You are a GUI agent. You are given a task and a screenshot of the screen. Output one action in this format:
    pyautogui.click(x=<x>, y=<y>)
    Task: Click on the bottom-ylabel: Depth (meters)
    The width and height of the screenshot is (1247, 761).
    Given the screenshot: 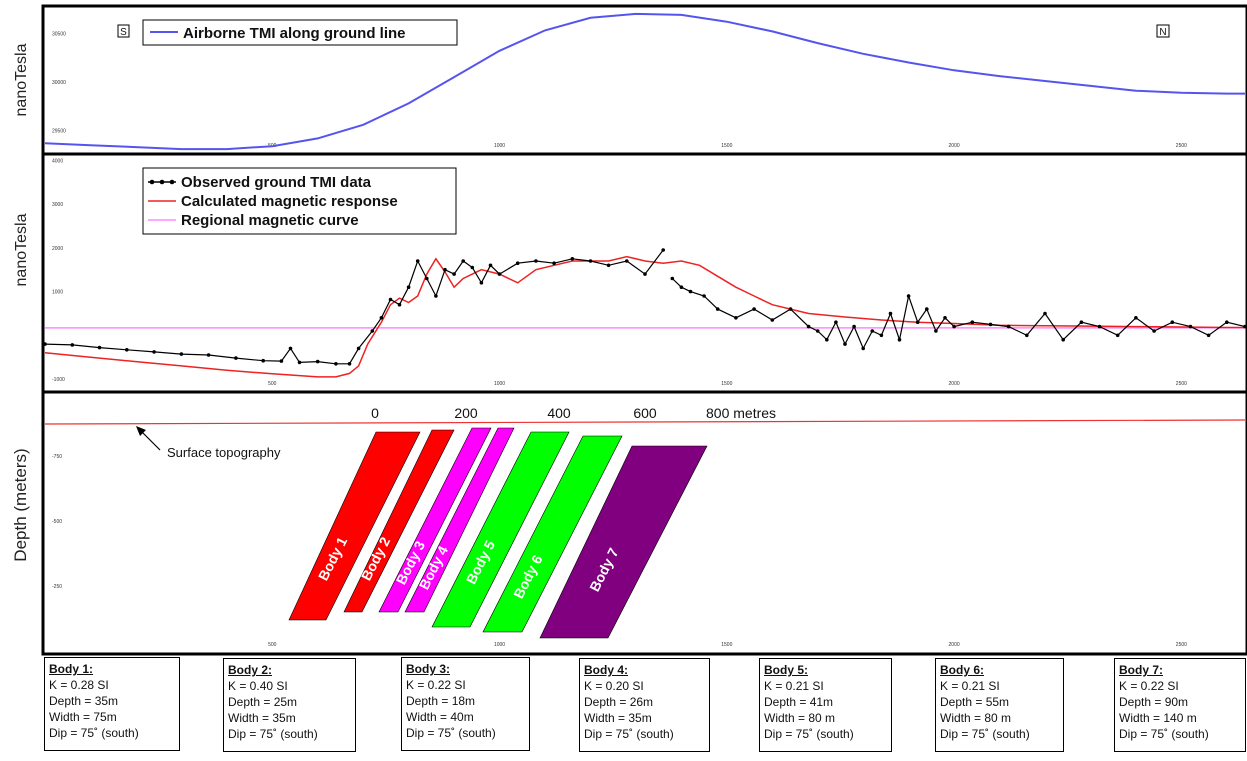 What is the action you would take?
    pyautogui.click(x=20, y=504)
    